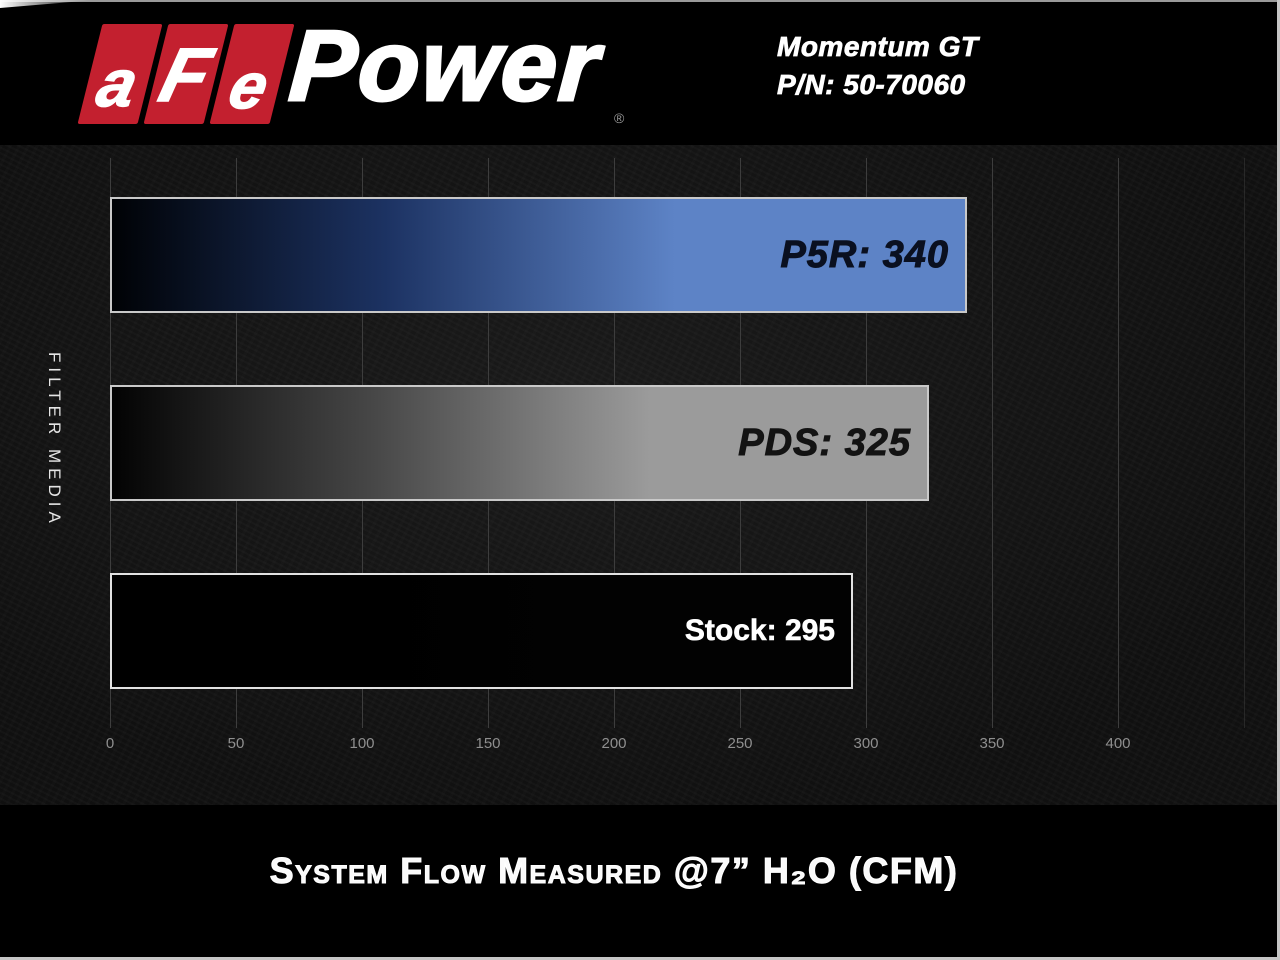 The width and height of the screenshot is (1280, 960). Describe the element at coordinates (362, 743) in the screenshot. I see `x-tick-label: 100` at that location.